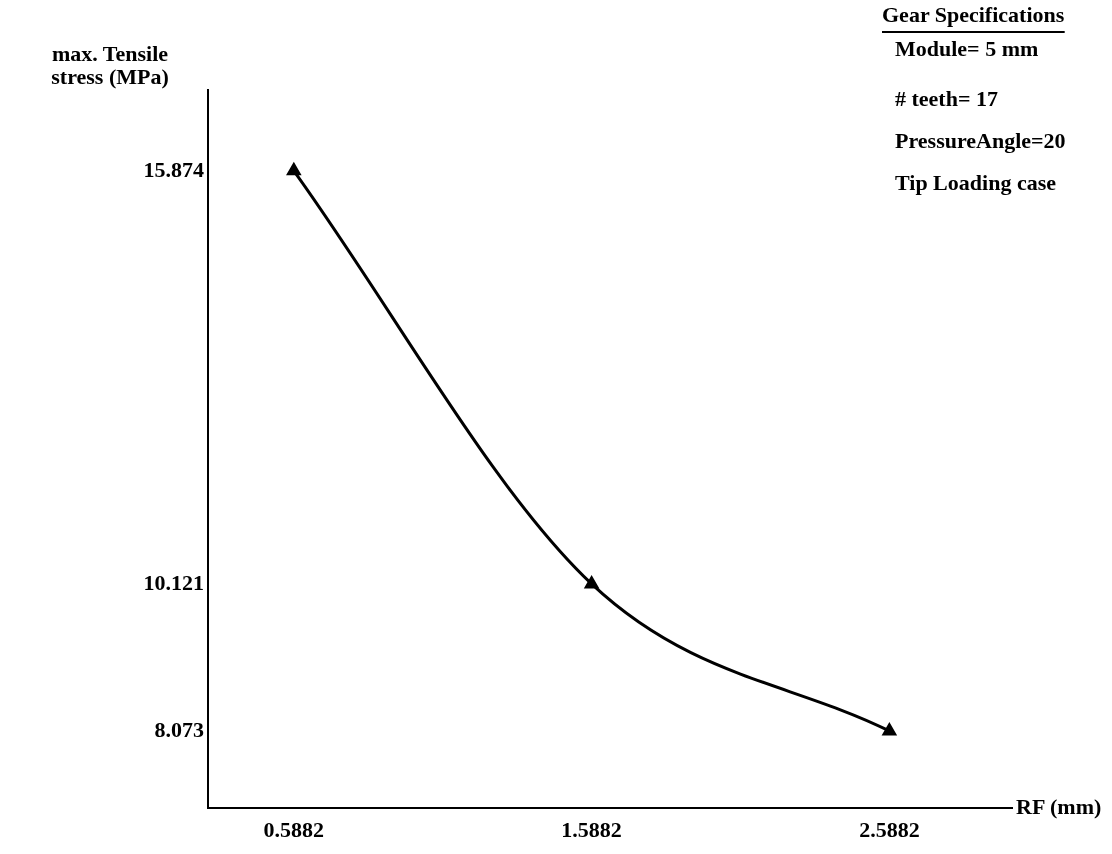  Describe the element at coordinates (889, 829) in the screenshot. I see `x-tick-label: 2.5882` at that location.